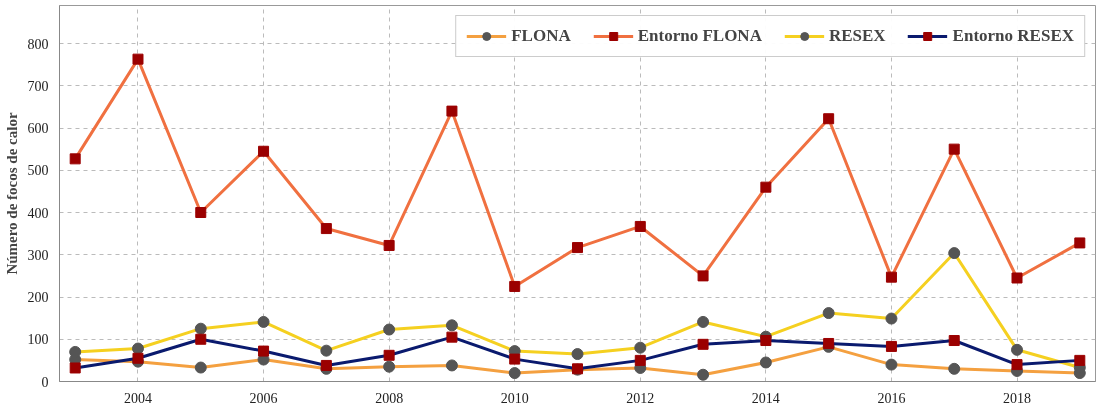 The width and height of the screenshot is (1110, 412). Describe the element at coordinates (38, 129) in the screenshot. I see `y-tick-label: 600` at that location.